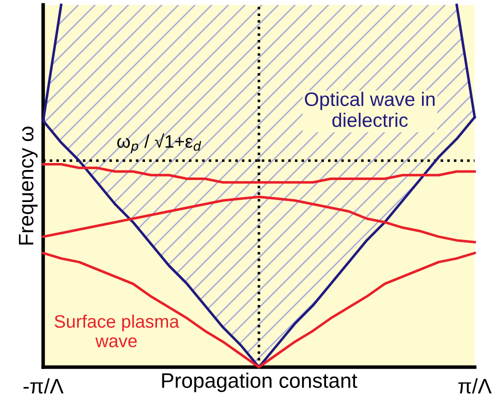  Describe the element at coordinates (28, 185) in the screenshot. I see `y-axis-title: Frequency ω` at that location.